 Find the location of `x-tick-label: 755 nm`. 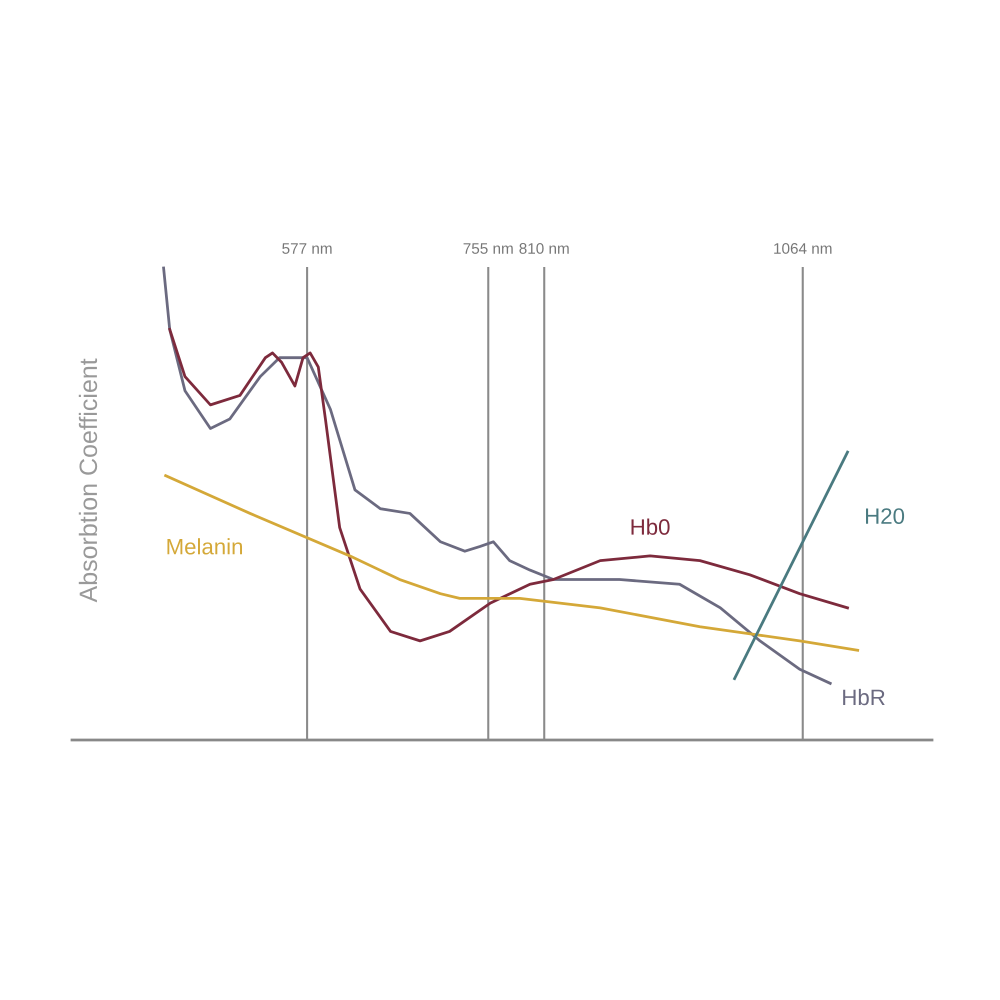

x-tick-label: 755 nm is located at coordinates (488, 248).